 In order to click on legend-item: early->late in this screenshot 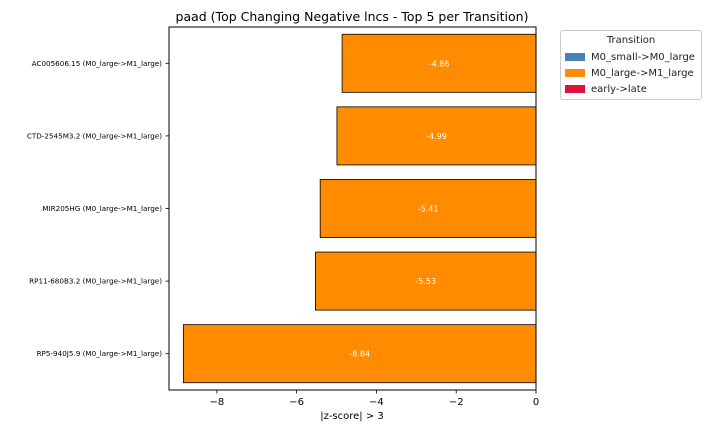, I will do `click(631, 89)`.